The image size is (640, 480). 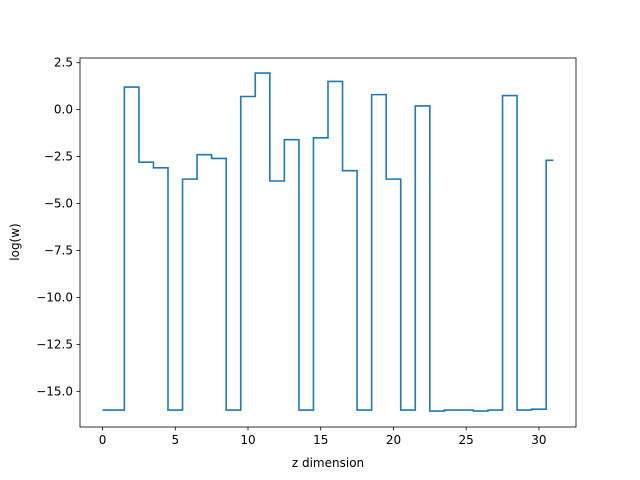 I want to click on y-tick-label: −2.5, so click(x=58, y=157).